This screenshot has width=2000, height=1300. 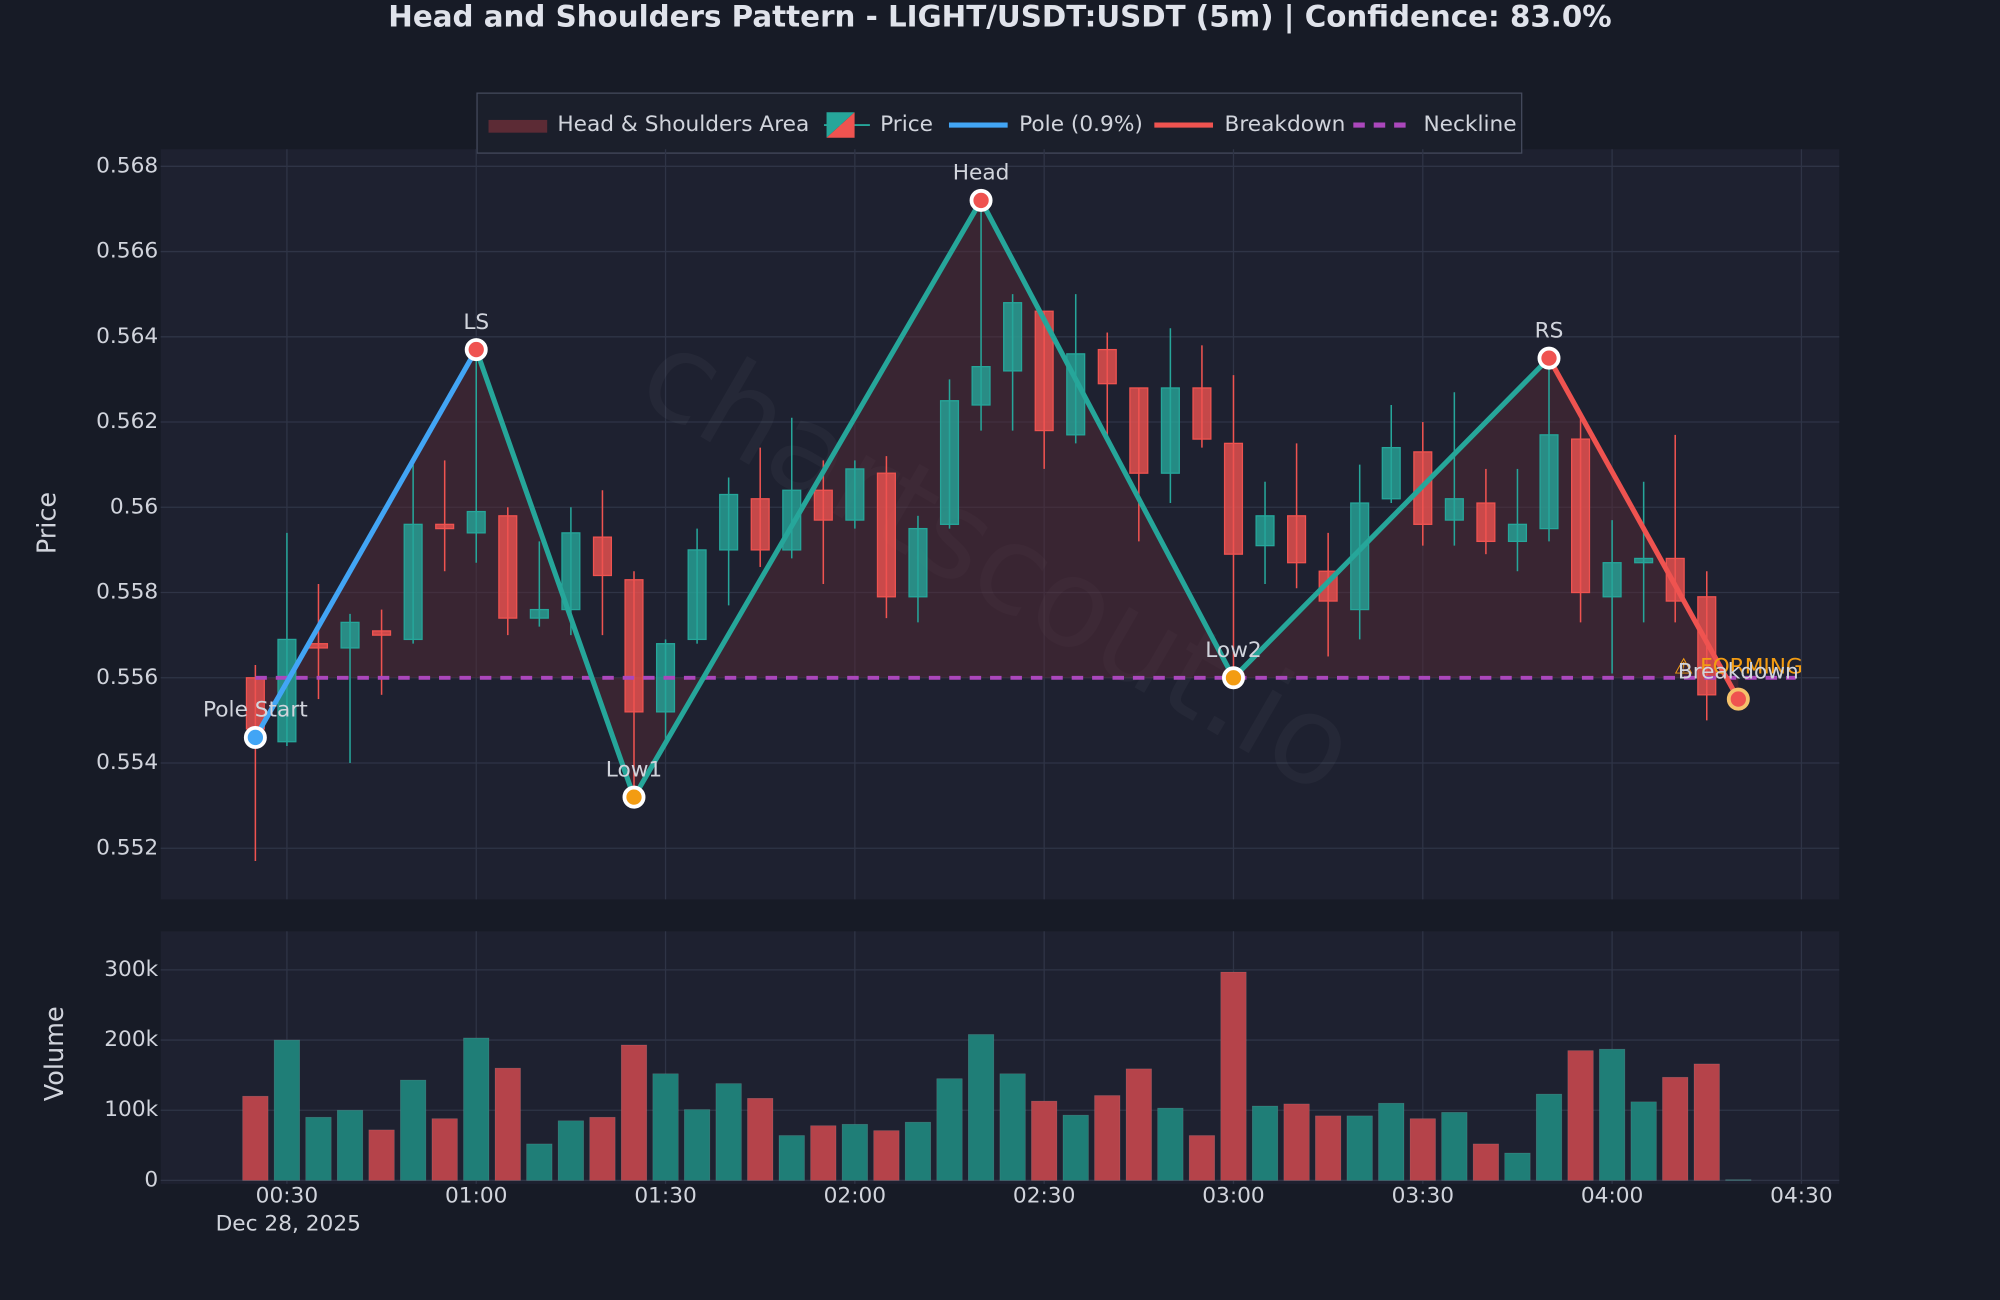 I want to click on y-tick-label: 200k, so click(x=131, y=1039).